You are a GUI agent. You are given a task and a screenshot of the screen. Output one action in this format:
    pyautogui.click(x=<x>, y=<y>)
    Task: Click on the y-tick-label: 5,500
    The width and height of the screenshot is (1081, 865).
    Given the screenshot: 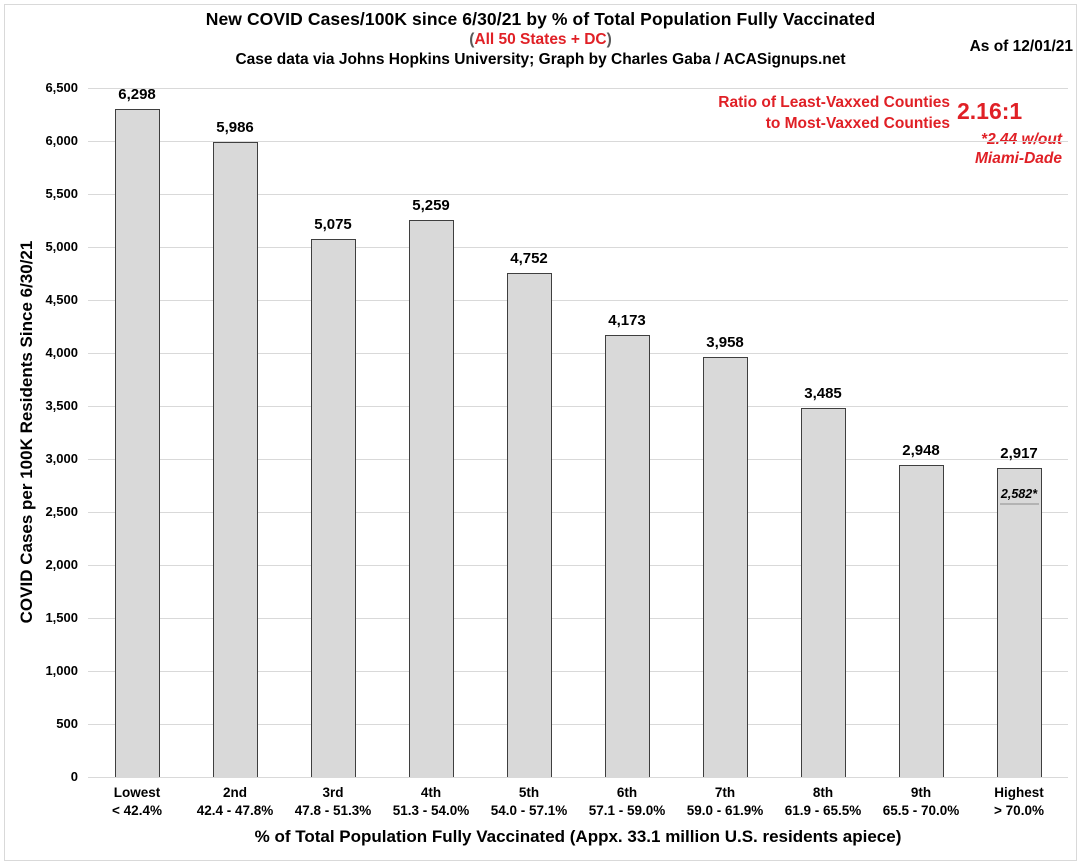 What is the action you would take?
    pyautogui.click(x=61, y=193)
    